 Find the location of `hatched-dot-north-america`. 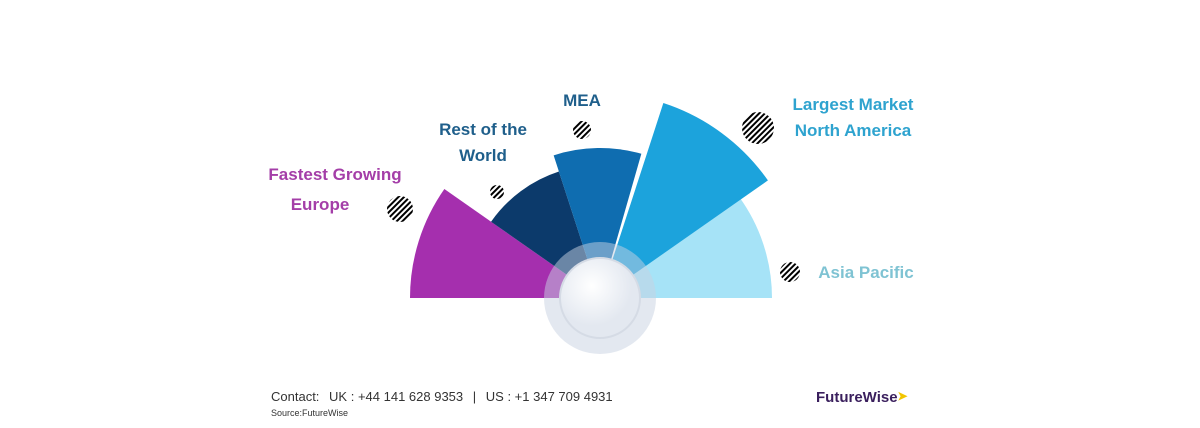

hatched-dot-north-america is located at coordinates (758, 128).